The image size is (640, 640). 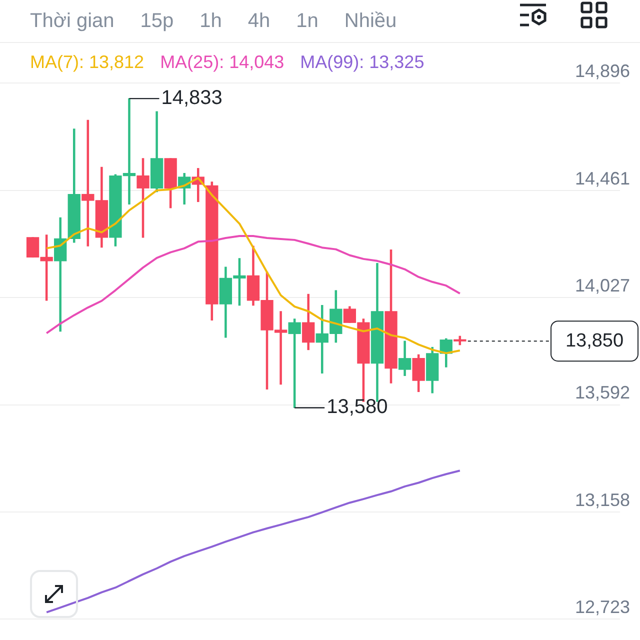 I want to click on y-tick-label: 14,461, so click(x=602, y=178).